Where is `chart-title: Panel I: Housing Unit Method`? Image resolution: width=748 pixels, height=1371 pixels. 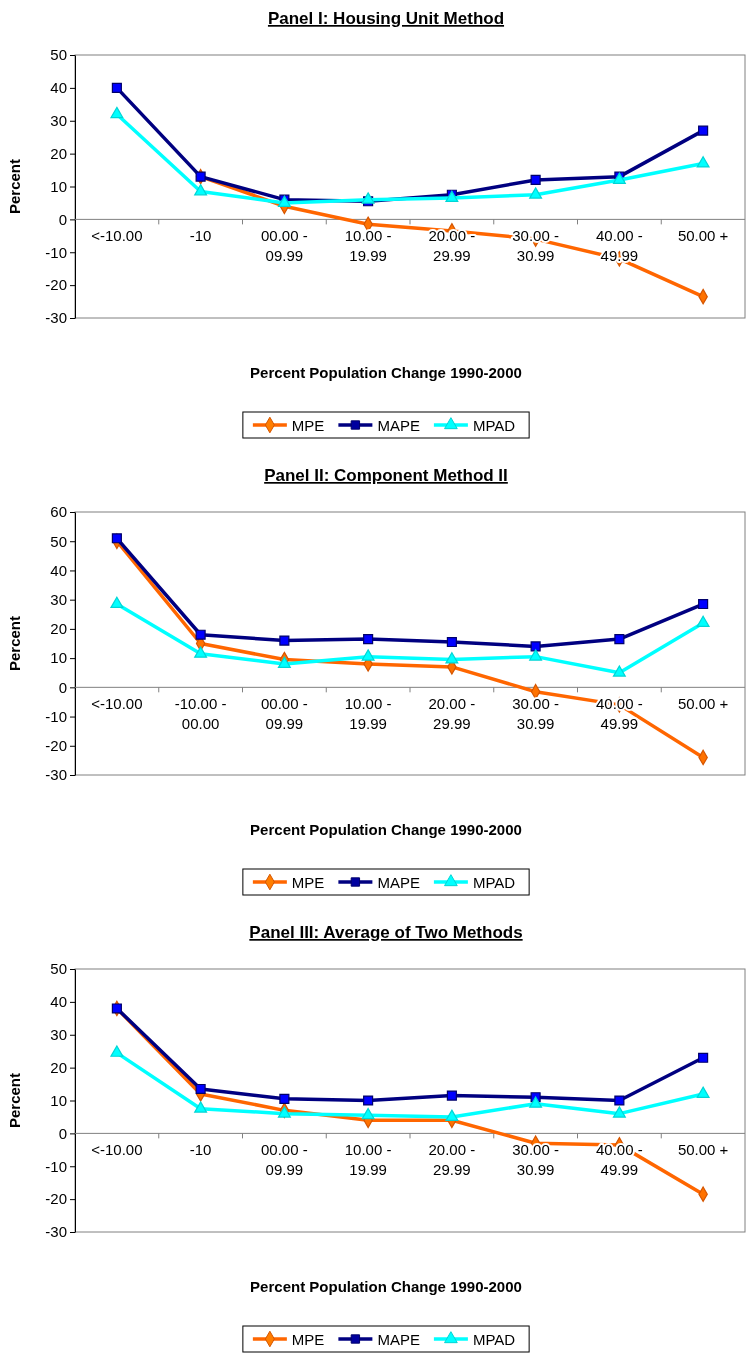 chart-title: Panel I: Housing Unit Method is located at coordinates (386, 18).